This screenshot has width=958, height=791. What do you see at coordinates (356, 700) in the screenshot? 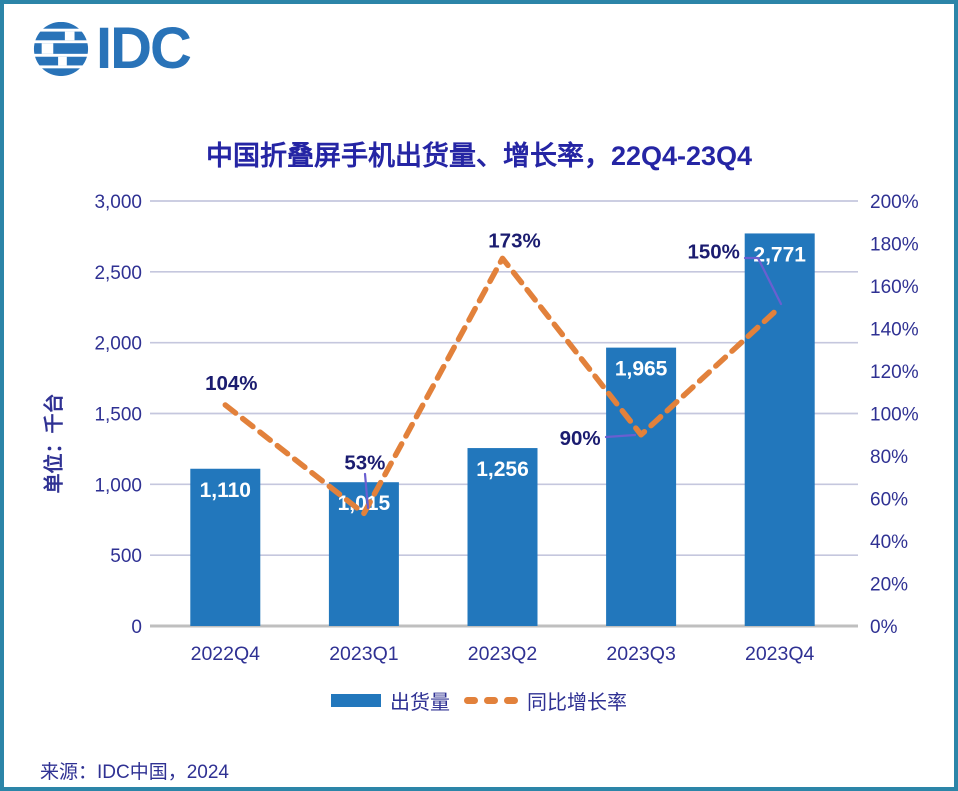
I see `bar-series-swatch-icon` at bounding box center [356, 700].